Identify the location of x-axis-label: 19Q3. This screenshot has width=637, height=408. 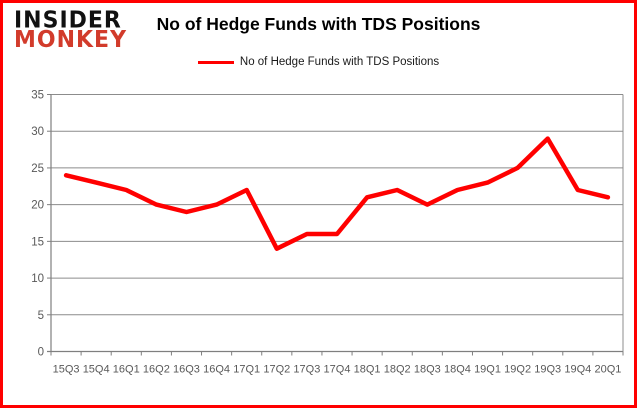
(547, 370).